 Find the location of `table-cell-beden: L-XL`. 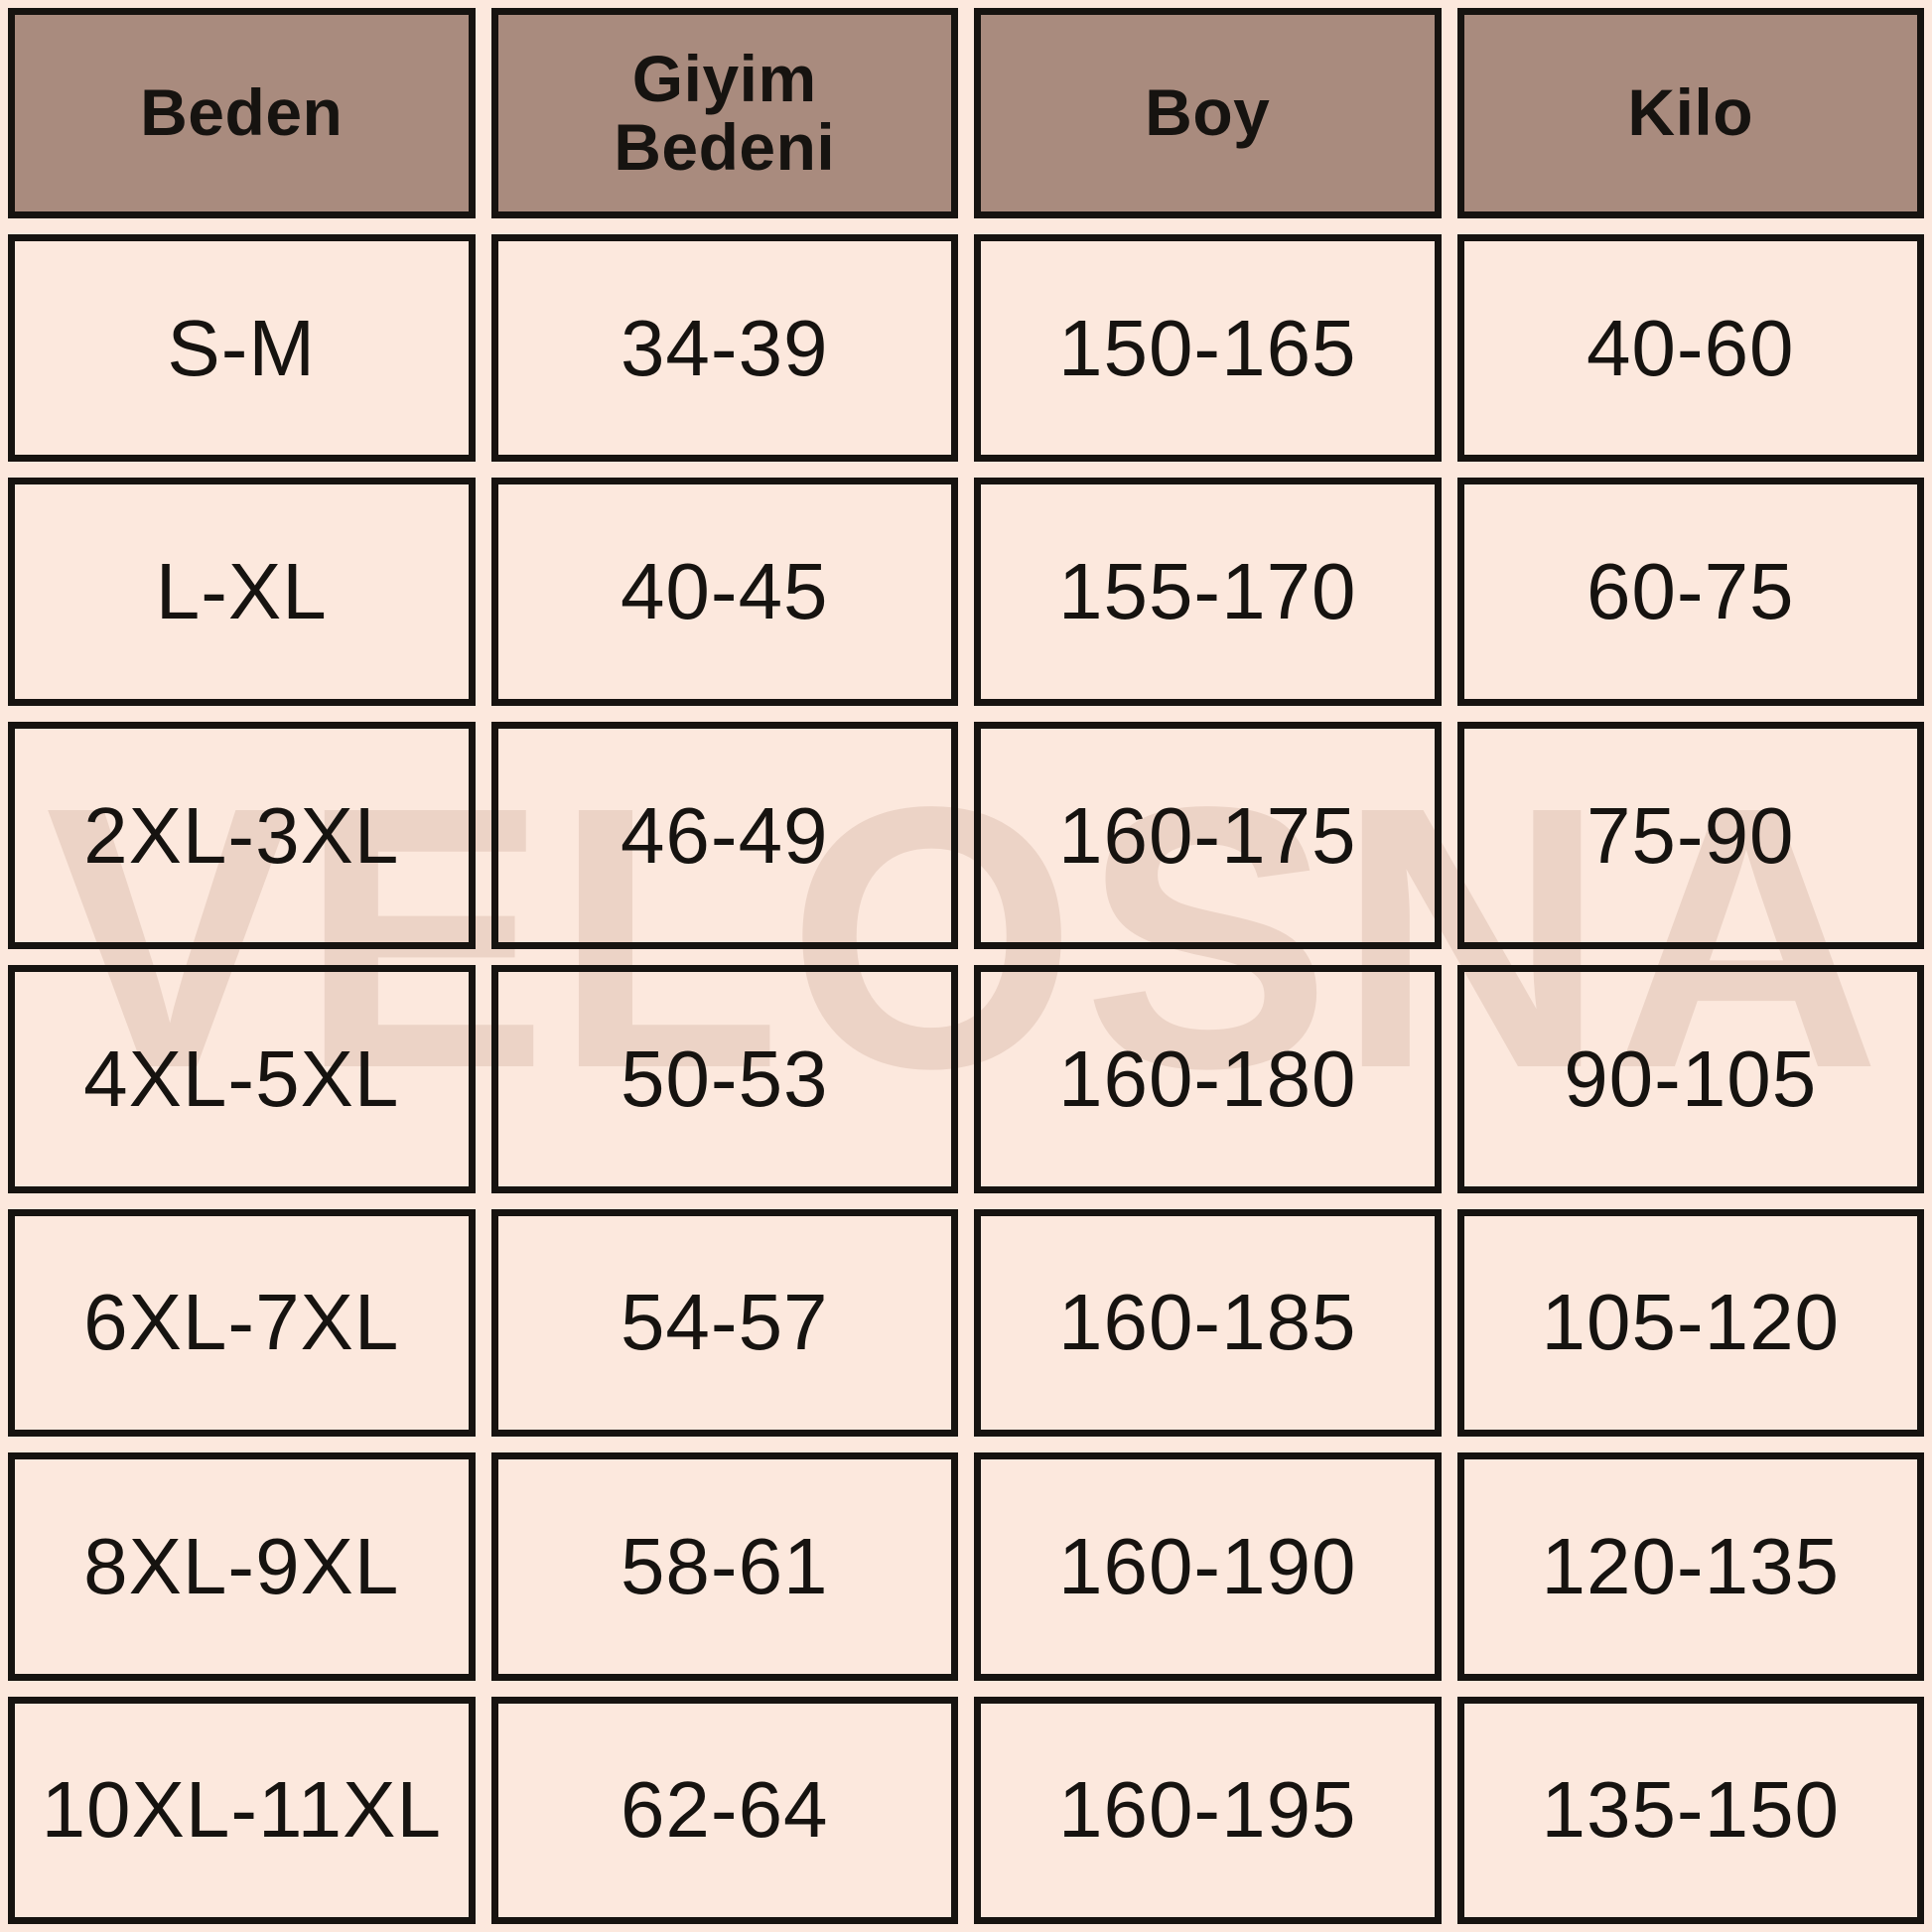

table-cell-beden: L-XL is located at coordinates (242, 592).